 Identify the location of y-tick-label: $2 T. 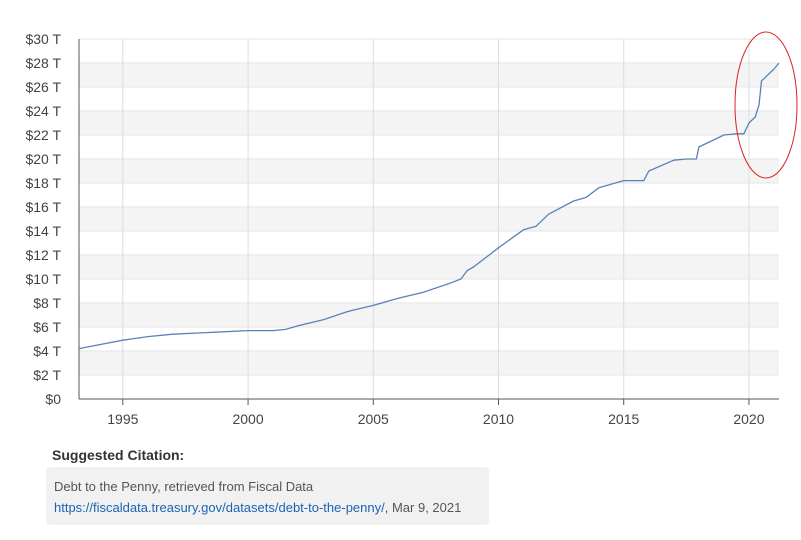
(47, 375).